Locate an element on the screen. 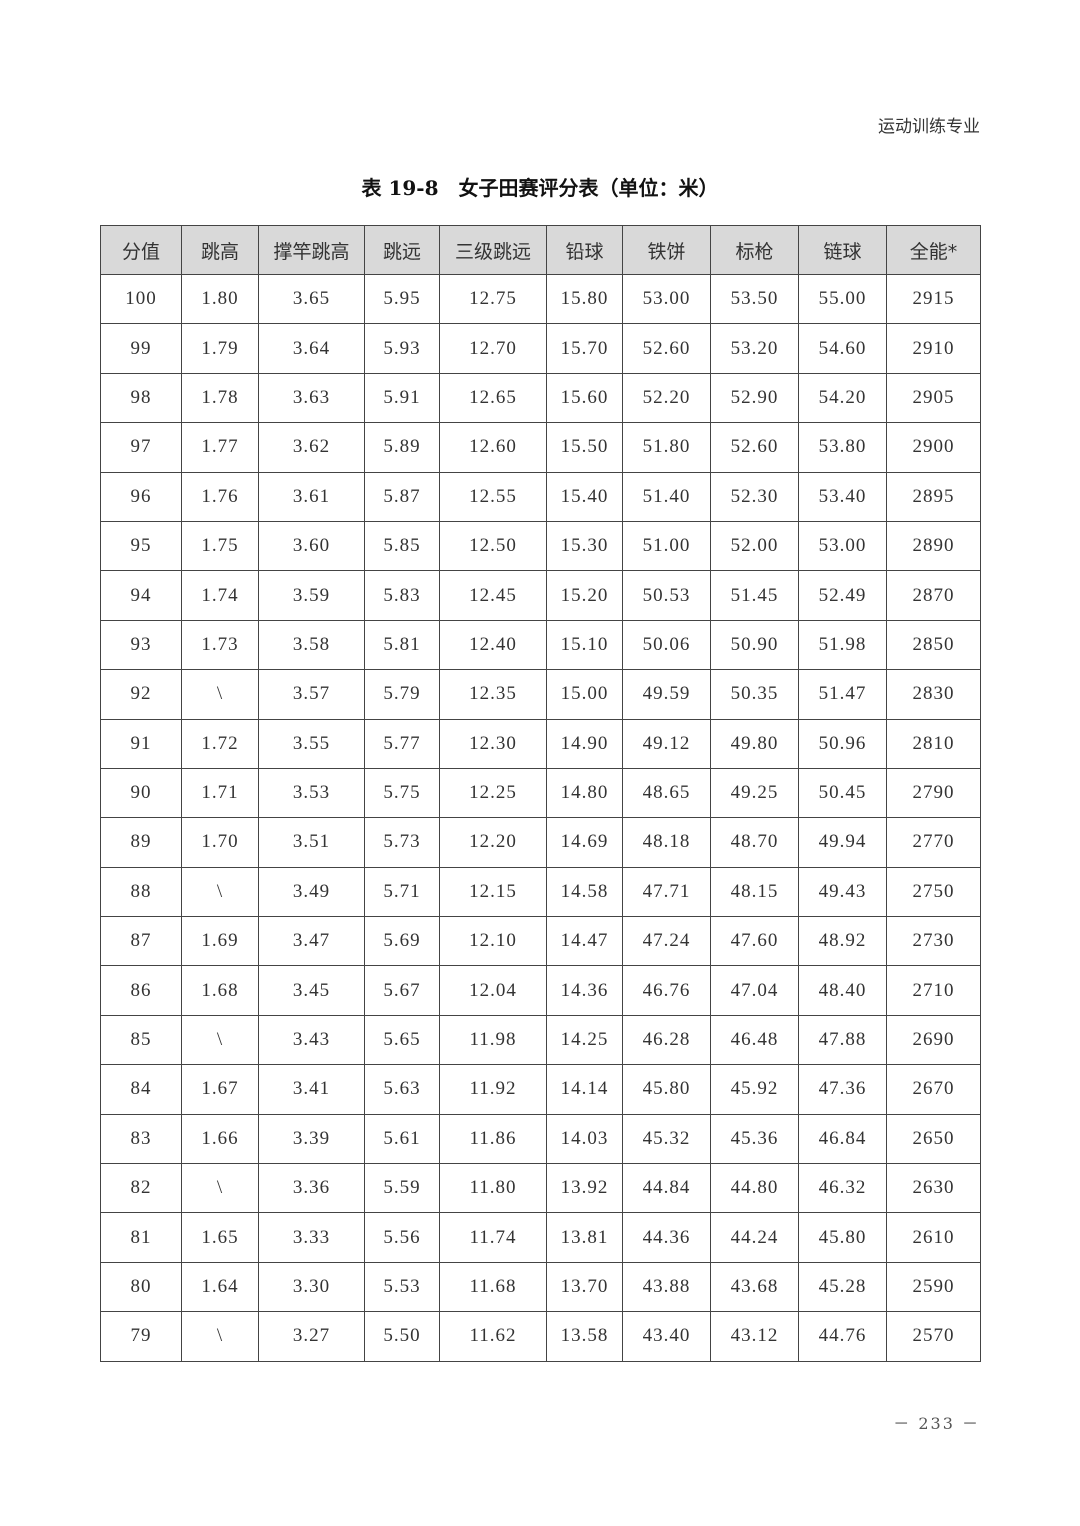  table-cell: 53.80 is located at coordinates (842, 447).